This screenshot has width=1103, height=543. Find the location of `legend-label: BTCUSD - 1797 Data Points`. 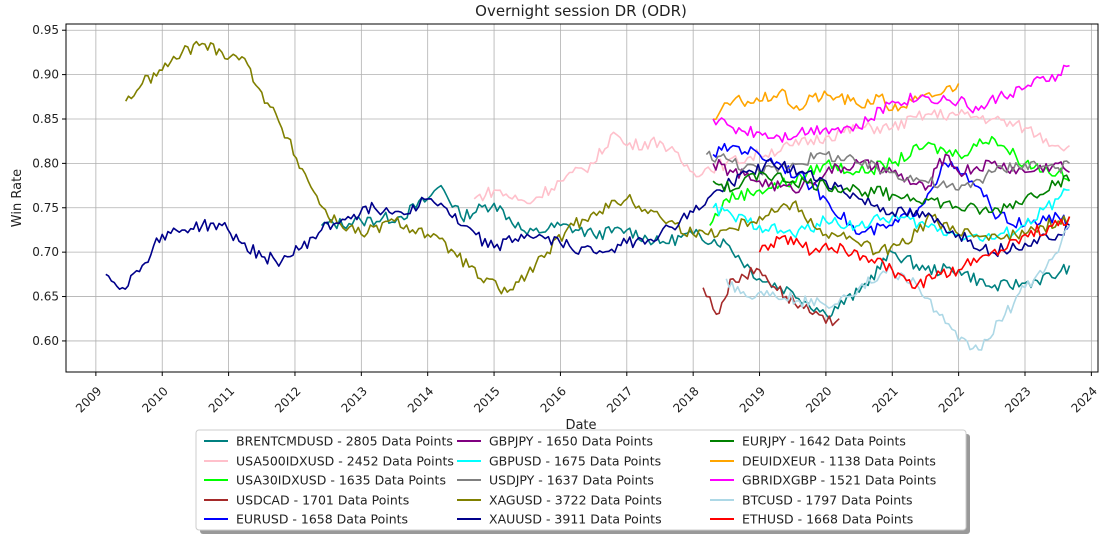

legend-label: BTCUSD - 1797 Data Points is located at coordinates (827, 500).